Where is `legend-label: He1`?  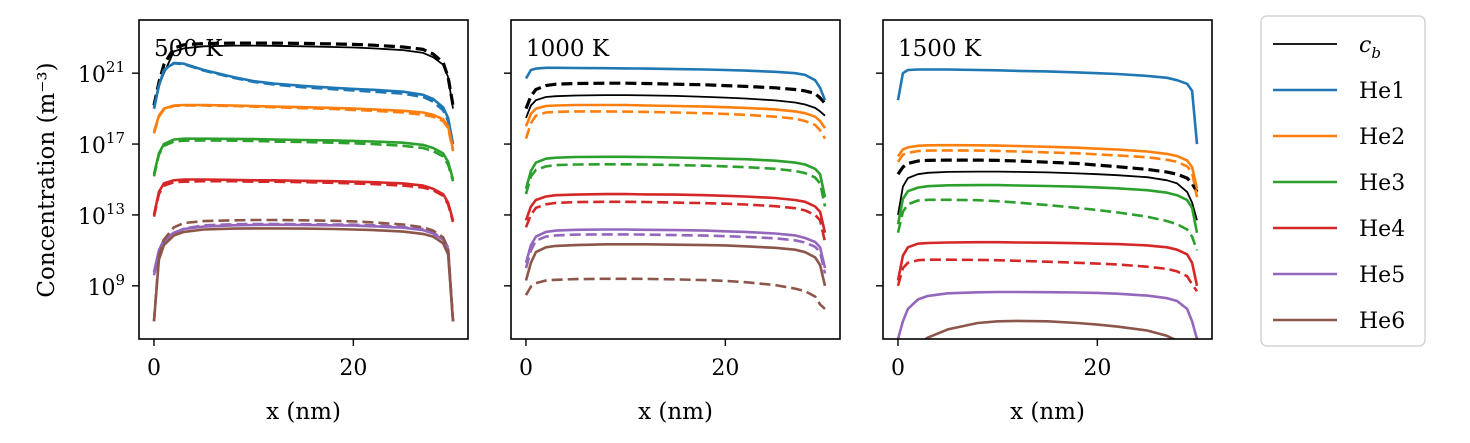 legend-label: He1 is located at coordinates (1382, 91).